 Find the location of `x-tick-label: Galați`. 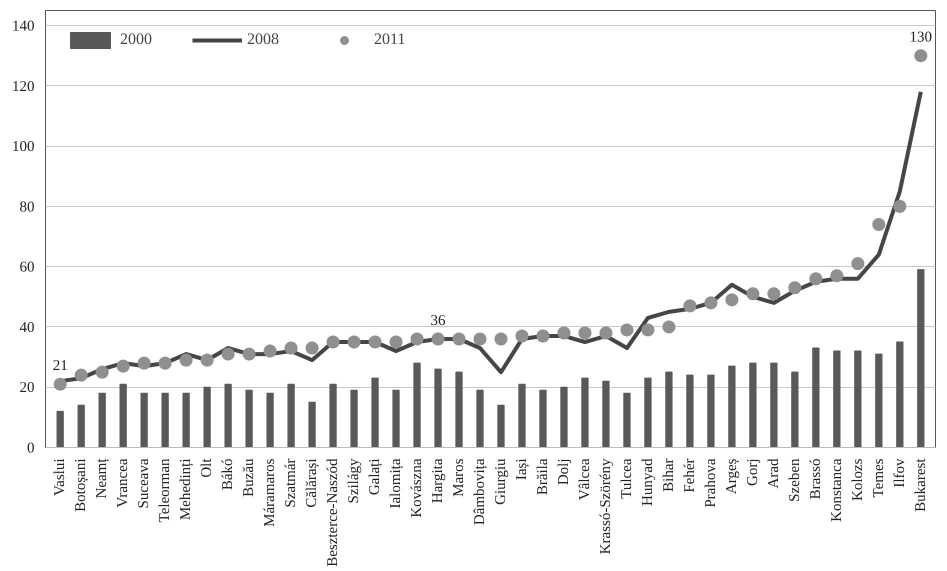

x-tick-label: Galați is located at coordinates (375, 477).